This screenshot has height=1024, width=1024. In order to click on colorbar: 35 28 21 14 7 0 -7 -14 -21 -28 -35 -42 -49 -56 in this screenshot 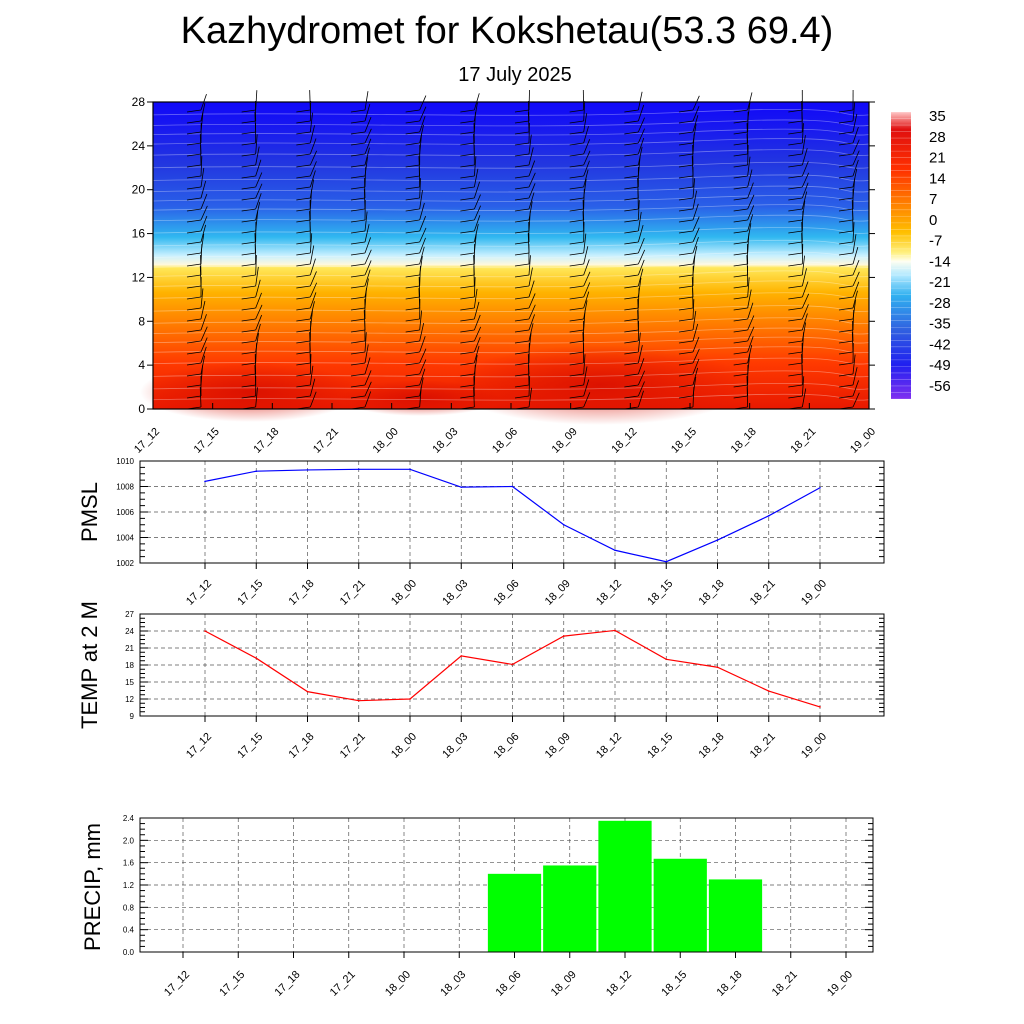, I will do `click(921, 254)`.